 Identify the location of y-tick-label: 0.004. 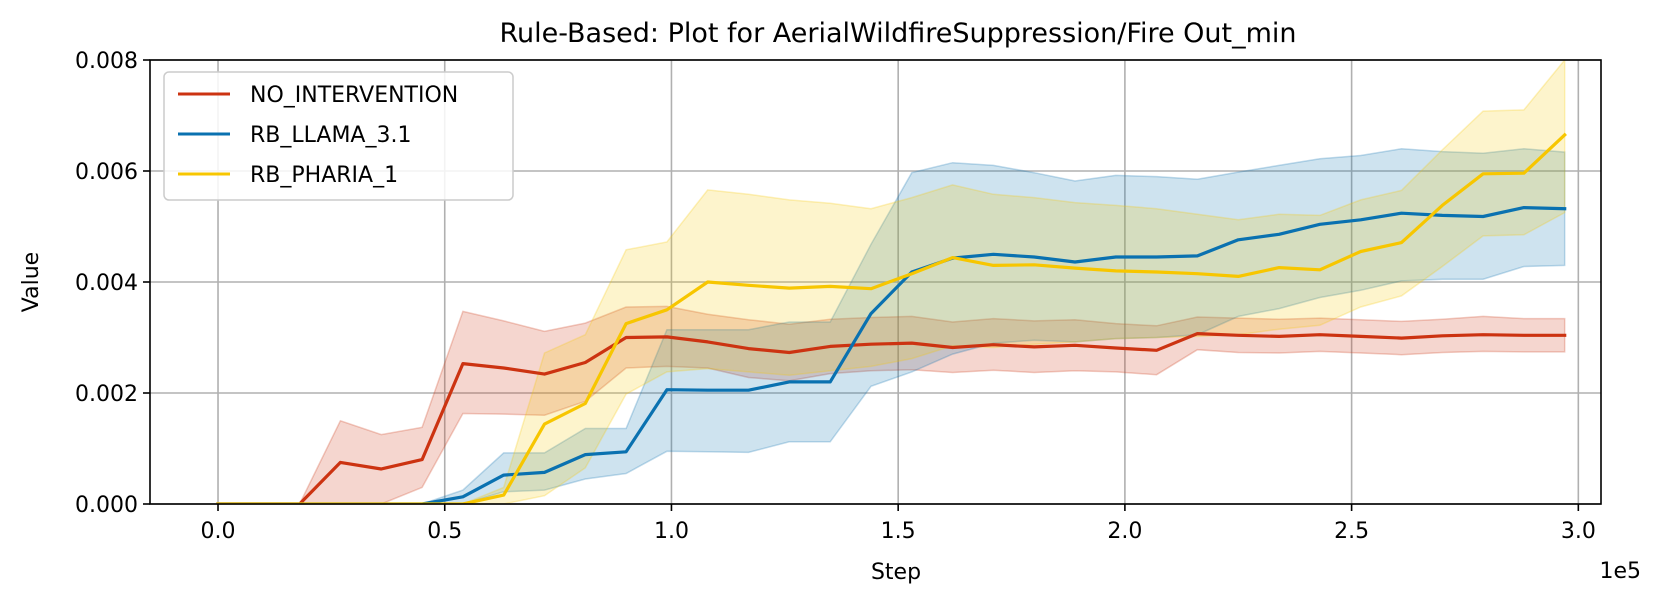
(106, 283).